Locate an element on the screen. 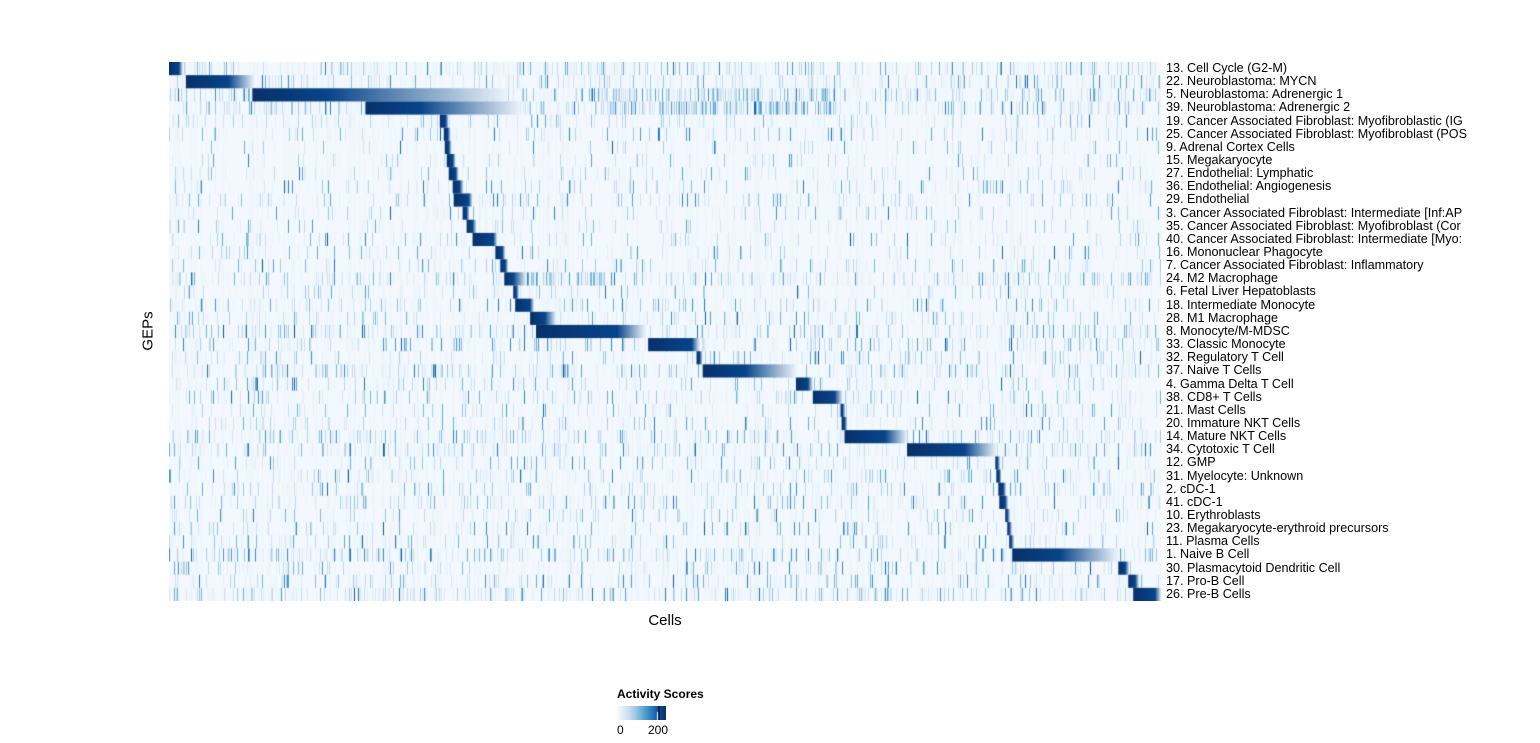 The width and height of the screenshot is (1540, 743). gep-row-label: 20. Immature NKT Cells is located at coordinates (1233, 422).